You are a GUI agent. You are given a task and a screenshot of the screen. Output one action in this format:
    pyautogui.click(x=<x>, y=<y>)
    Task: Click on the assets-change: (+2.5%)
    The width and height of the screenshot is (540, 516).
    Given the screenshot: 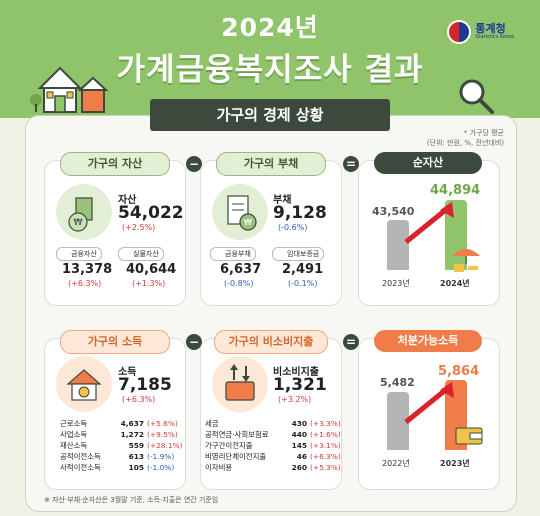 What is the action you would take?
    pyautogui.click(x=139, y=227)
    